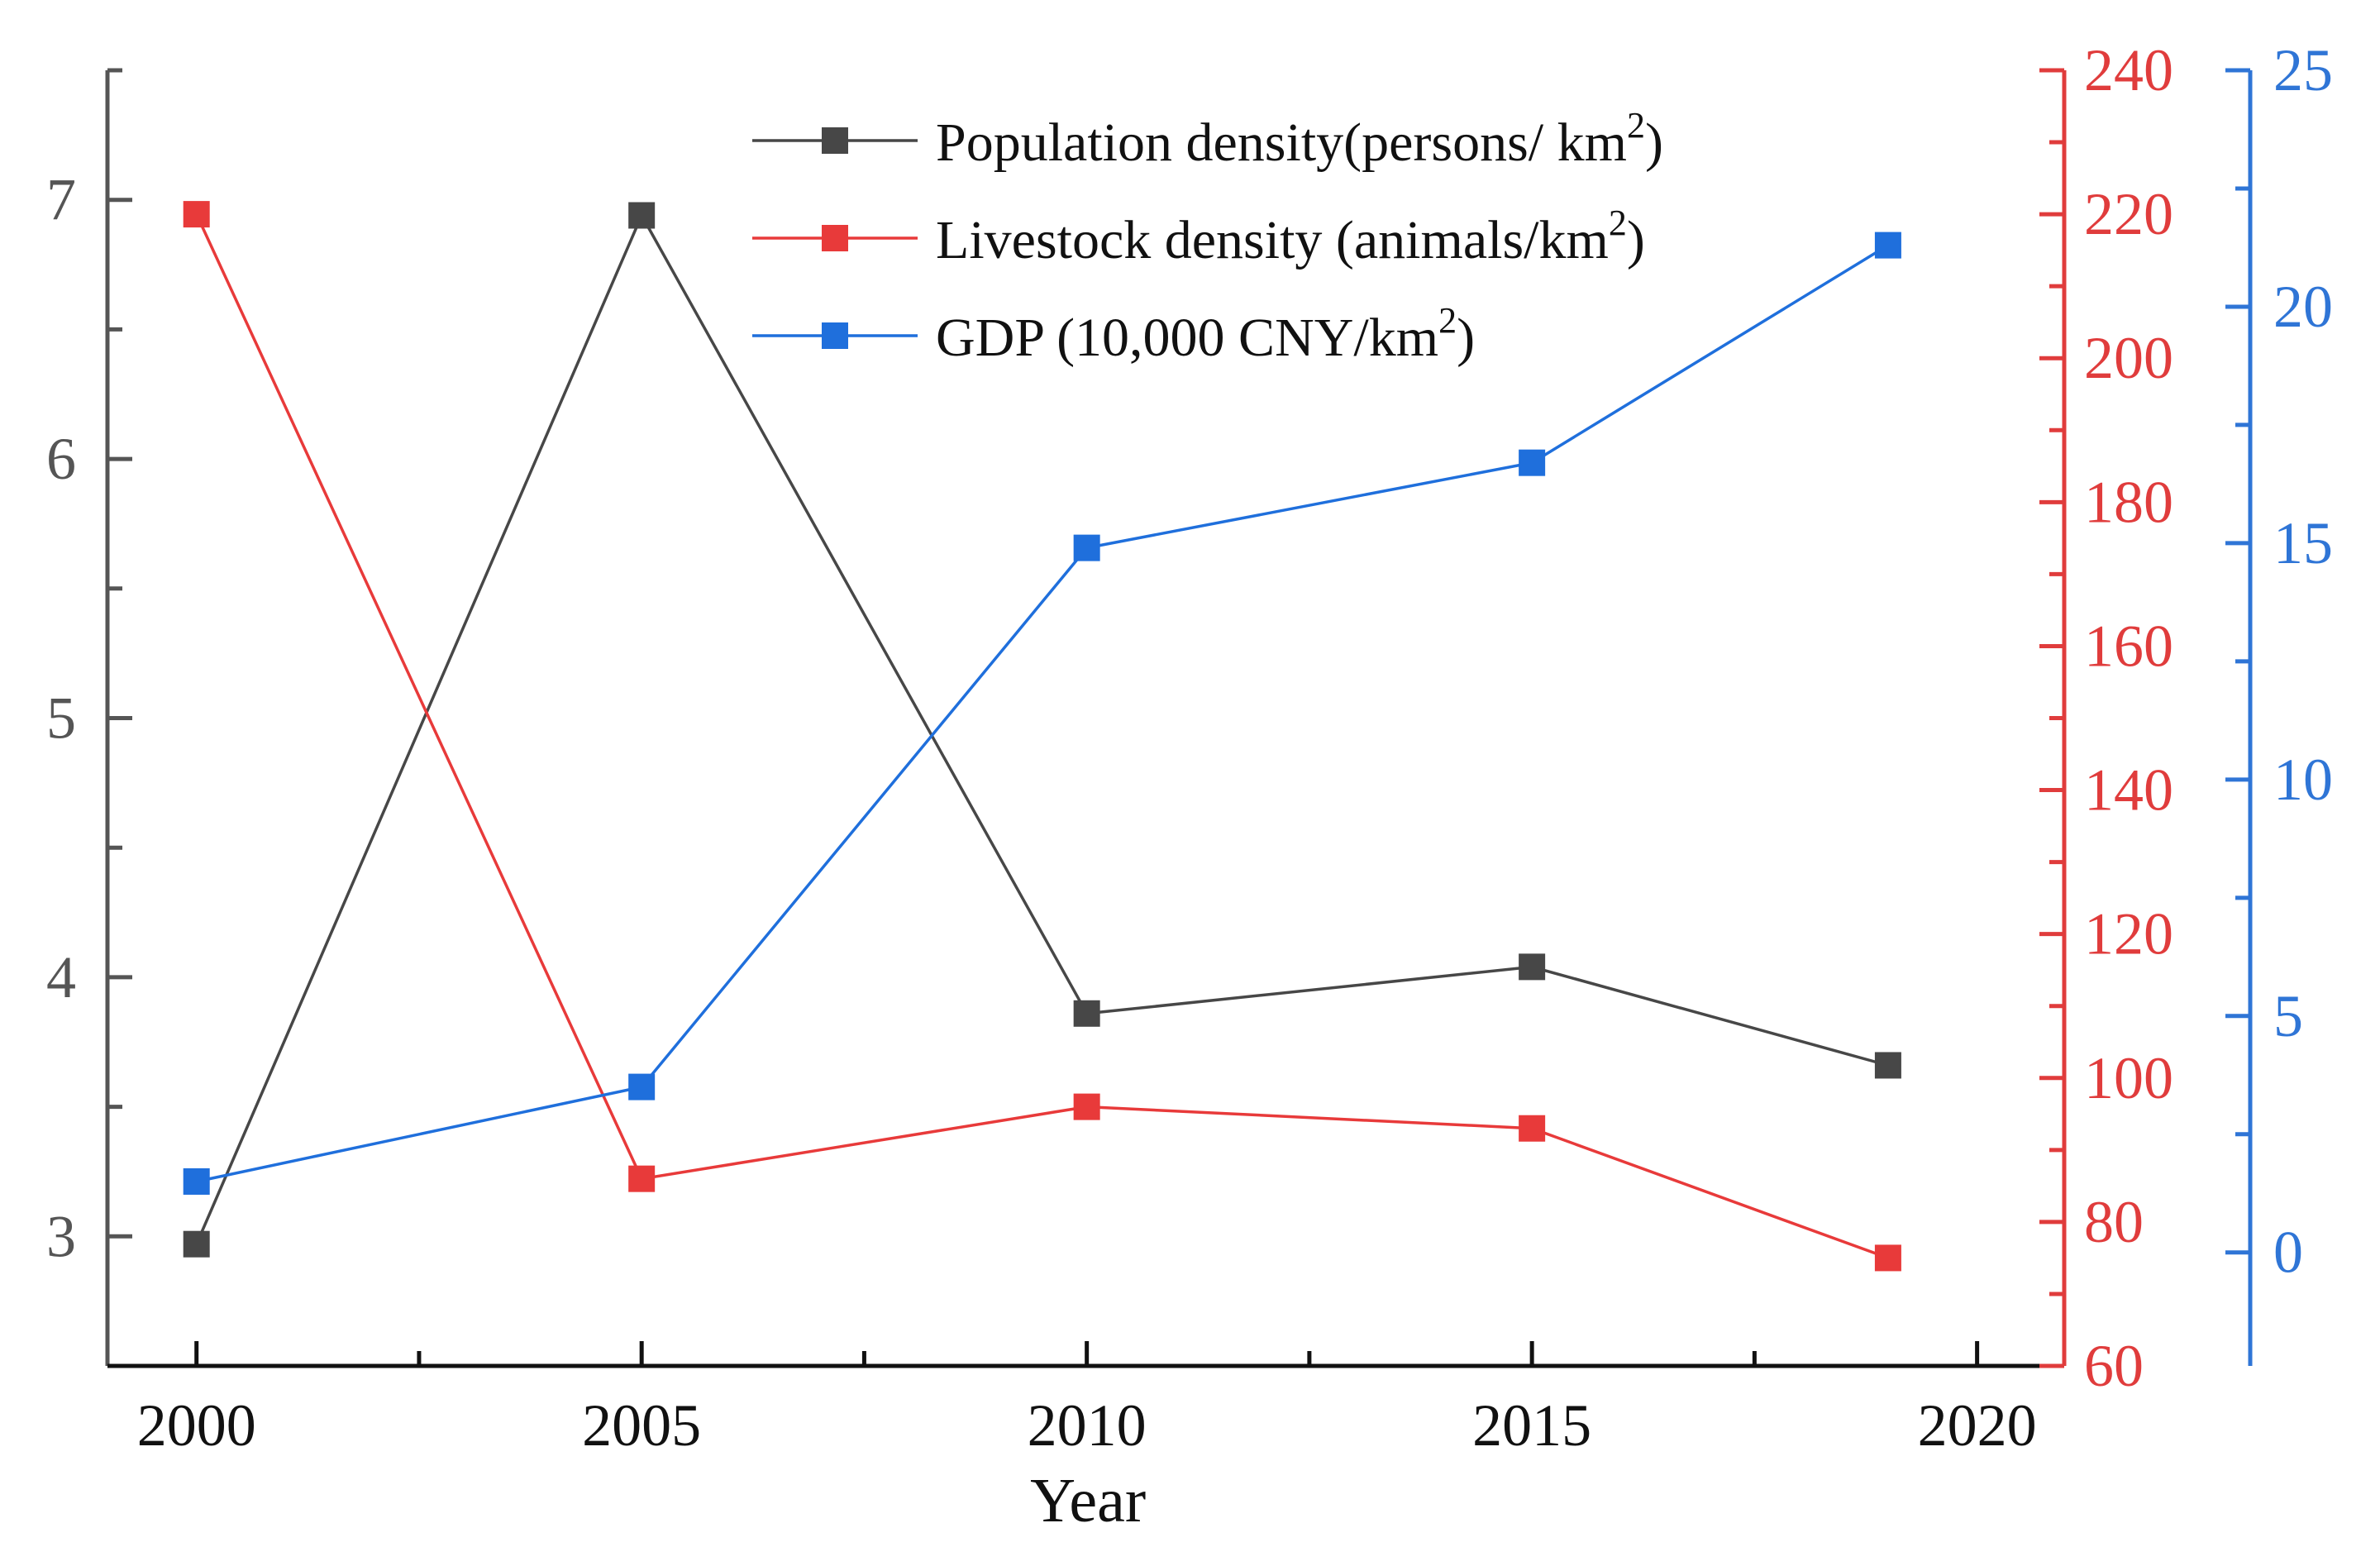  Describe the element at coordinates (61, 718) in the screenshot. I see `y-left-tick-label: 5` at that location.